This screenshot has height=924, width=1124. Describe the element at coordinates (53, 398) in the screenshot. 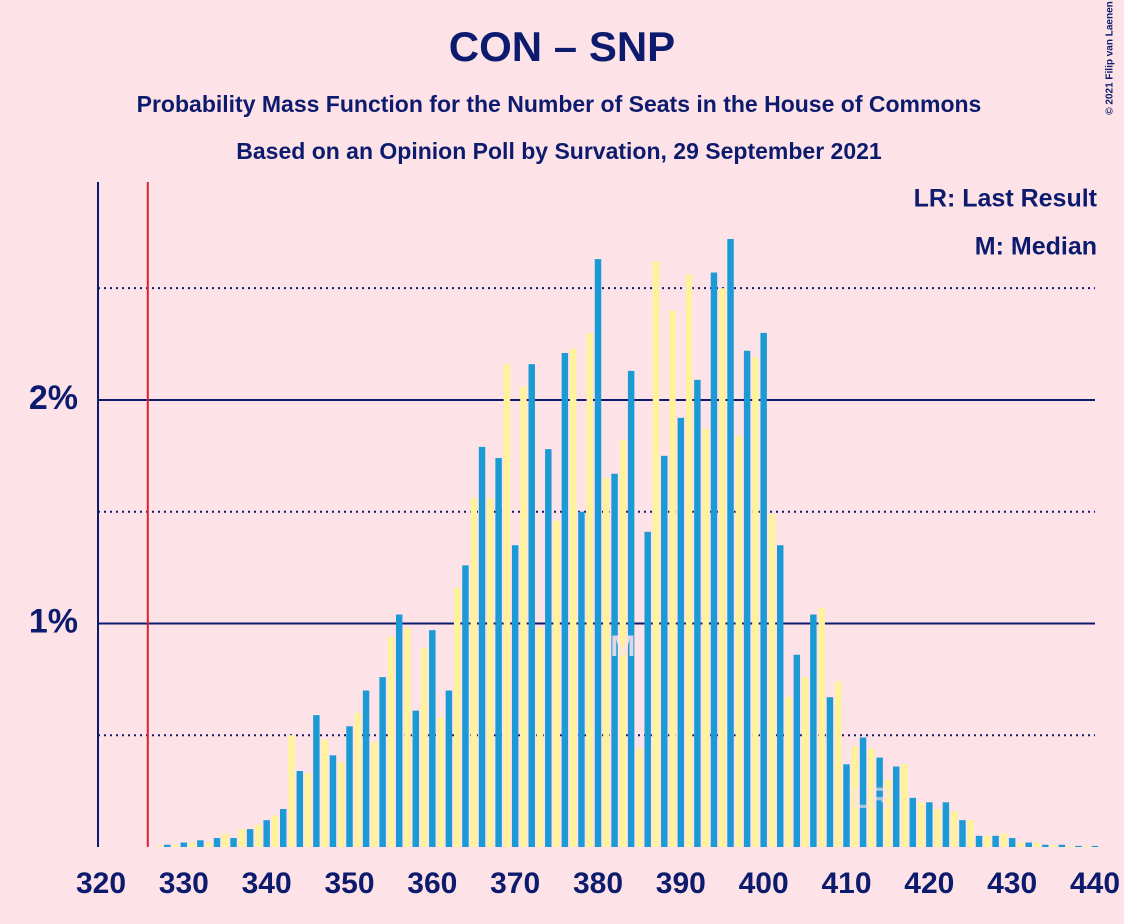

I see `y-tick-label: 2%` at that location.